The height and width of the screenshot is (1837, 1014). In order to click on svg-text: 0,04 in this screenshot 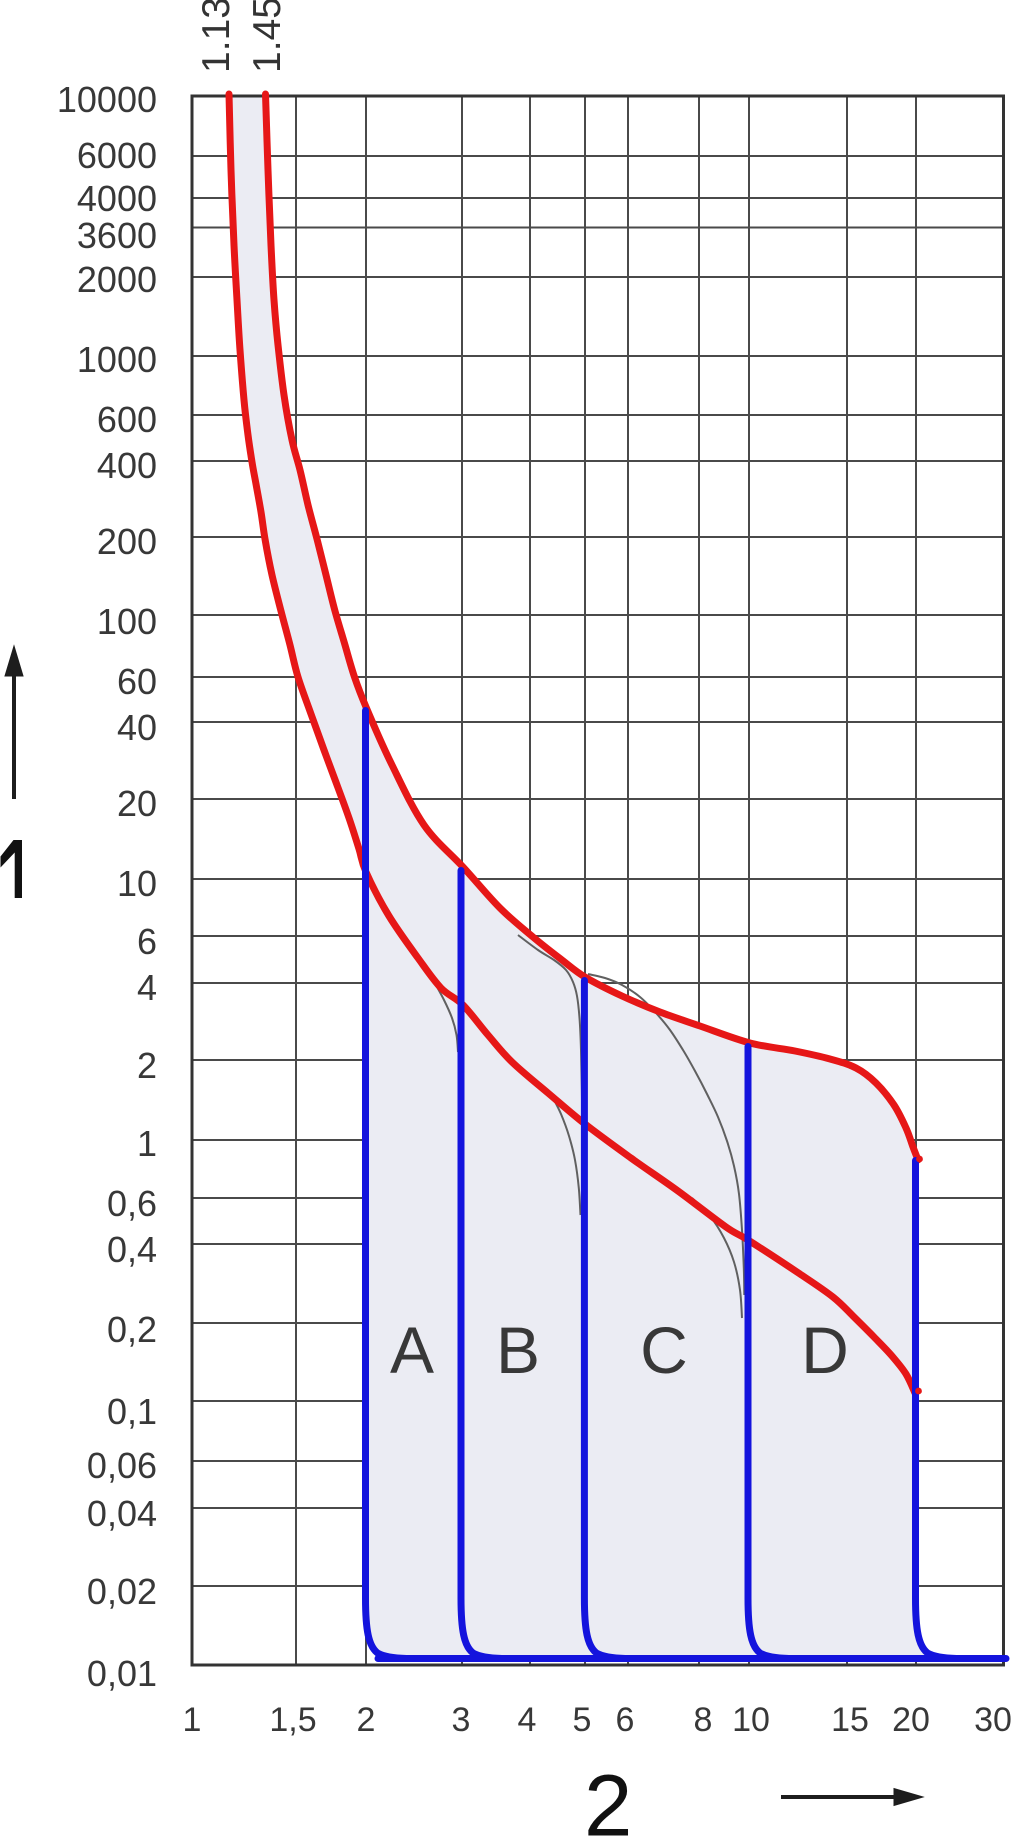, I will do `click(122, 1513)`.